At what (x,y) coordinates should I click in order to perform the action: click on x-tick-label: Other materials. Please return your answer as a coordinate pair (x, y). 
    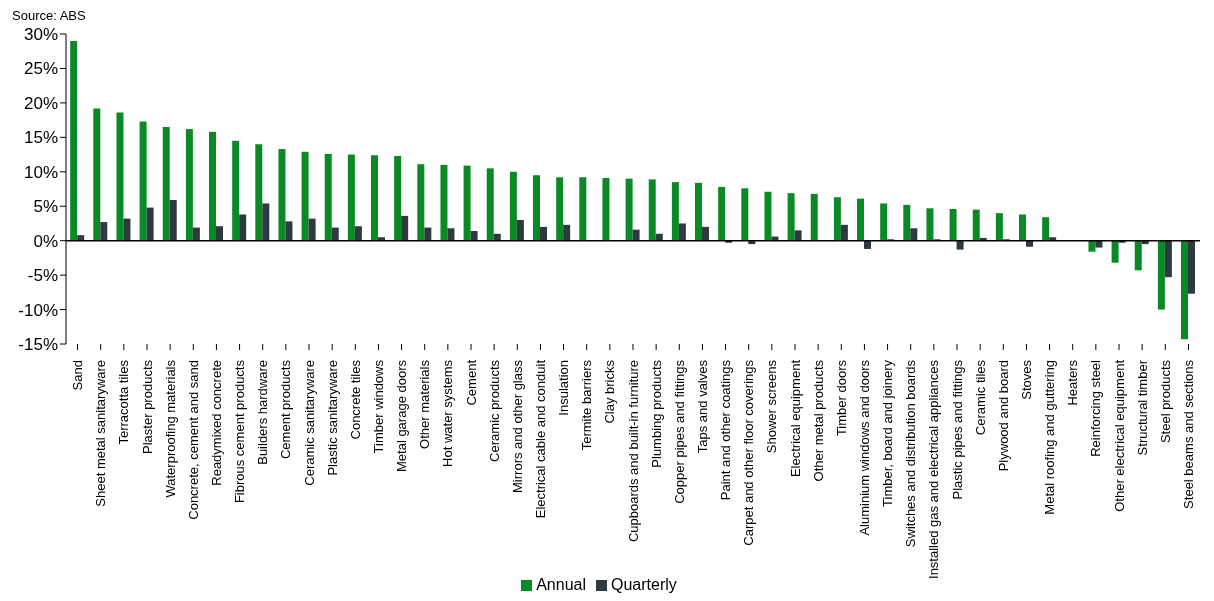
    Looking at the image, I should click on (425, 404).